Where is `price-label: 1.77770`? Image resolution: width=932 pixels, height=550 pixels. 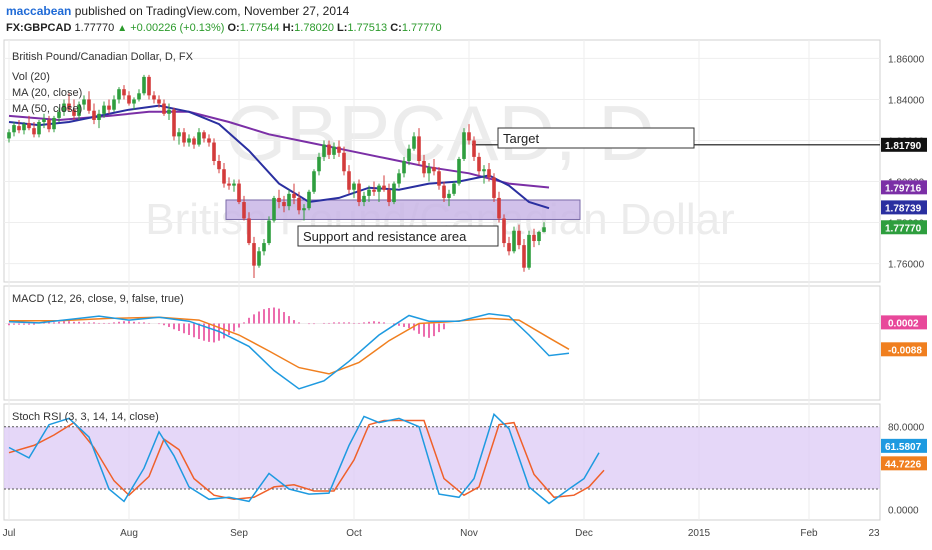
price-label: 1.77770 is located at coordinates (903, 228).